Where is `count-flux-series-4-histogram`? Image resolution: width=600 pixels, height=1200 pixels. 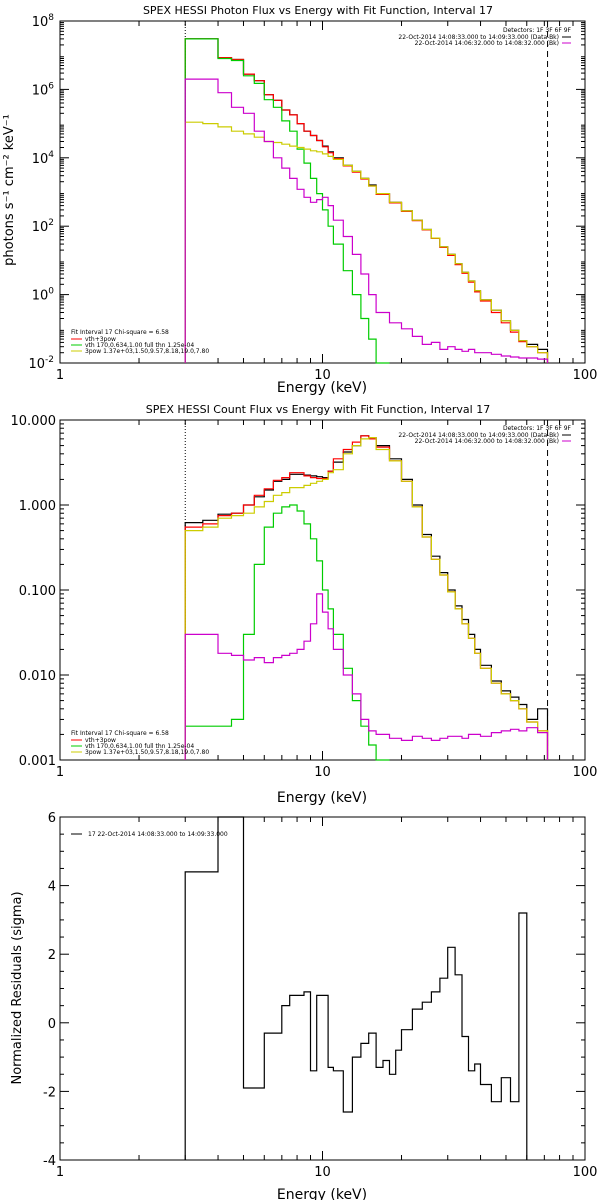
count-flux-series-4-histogram is located at coordinates (366, 676).